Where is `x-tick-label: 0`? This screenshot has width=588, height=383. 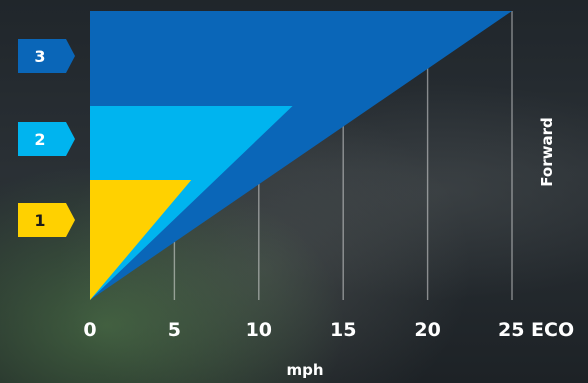
x-tick-label: 0 is located at coordinates (89, 330).